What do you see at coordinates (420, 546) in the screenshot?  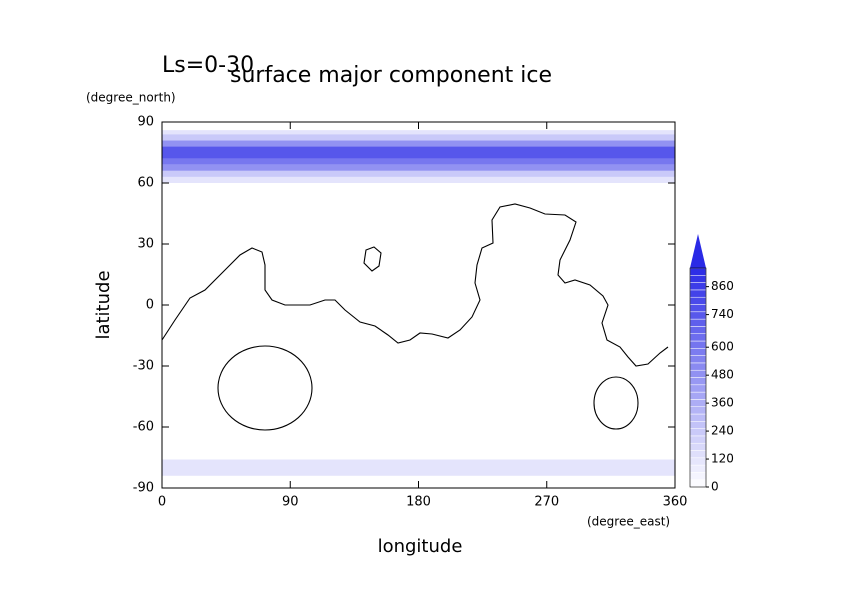 I see `x-axis-label: longitude` at bounding box center [420, 546].